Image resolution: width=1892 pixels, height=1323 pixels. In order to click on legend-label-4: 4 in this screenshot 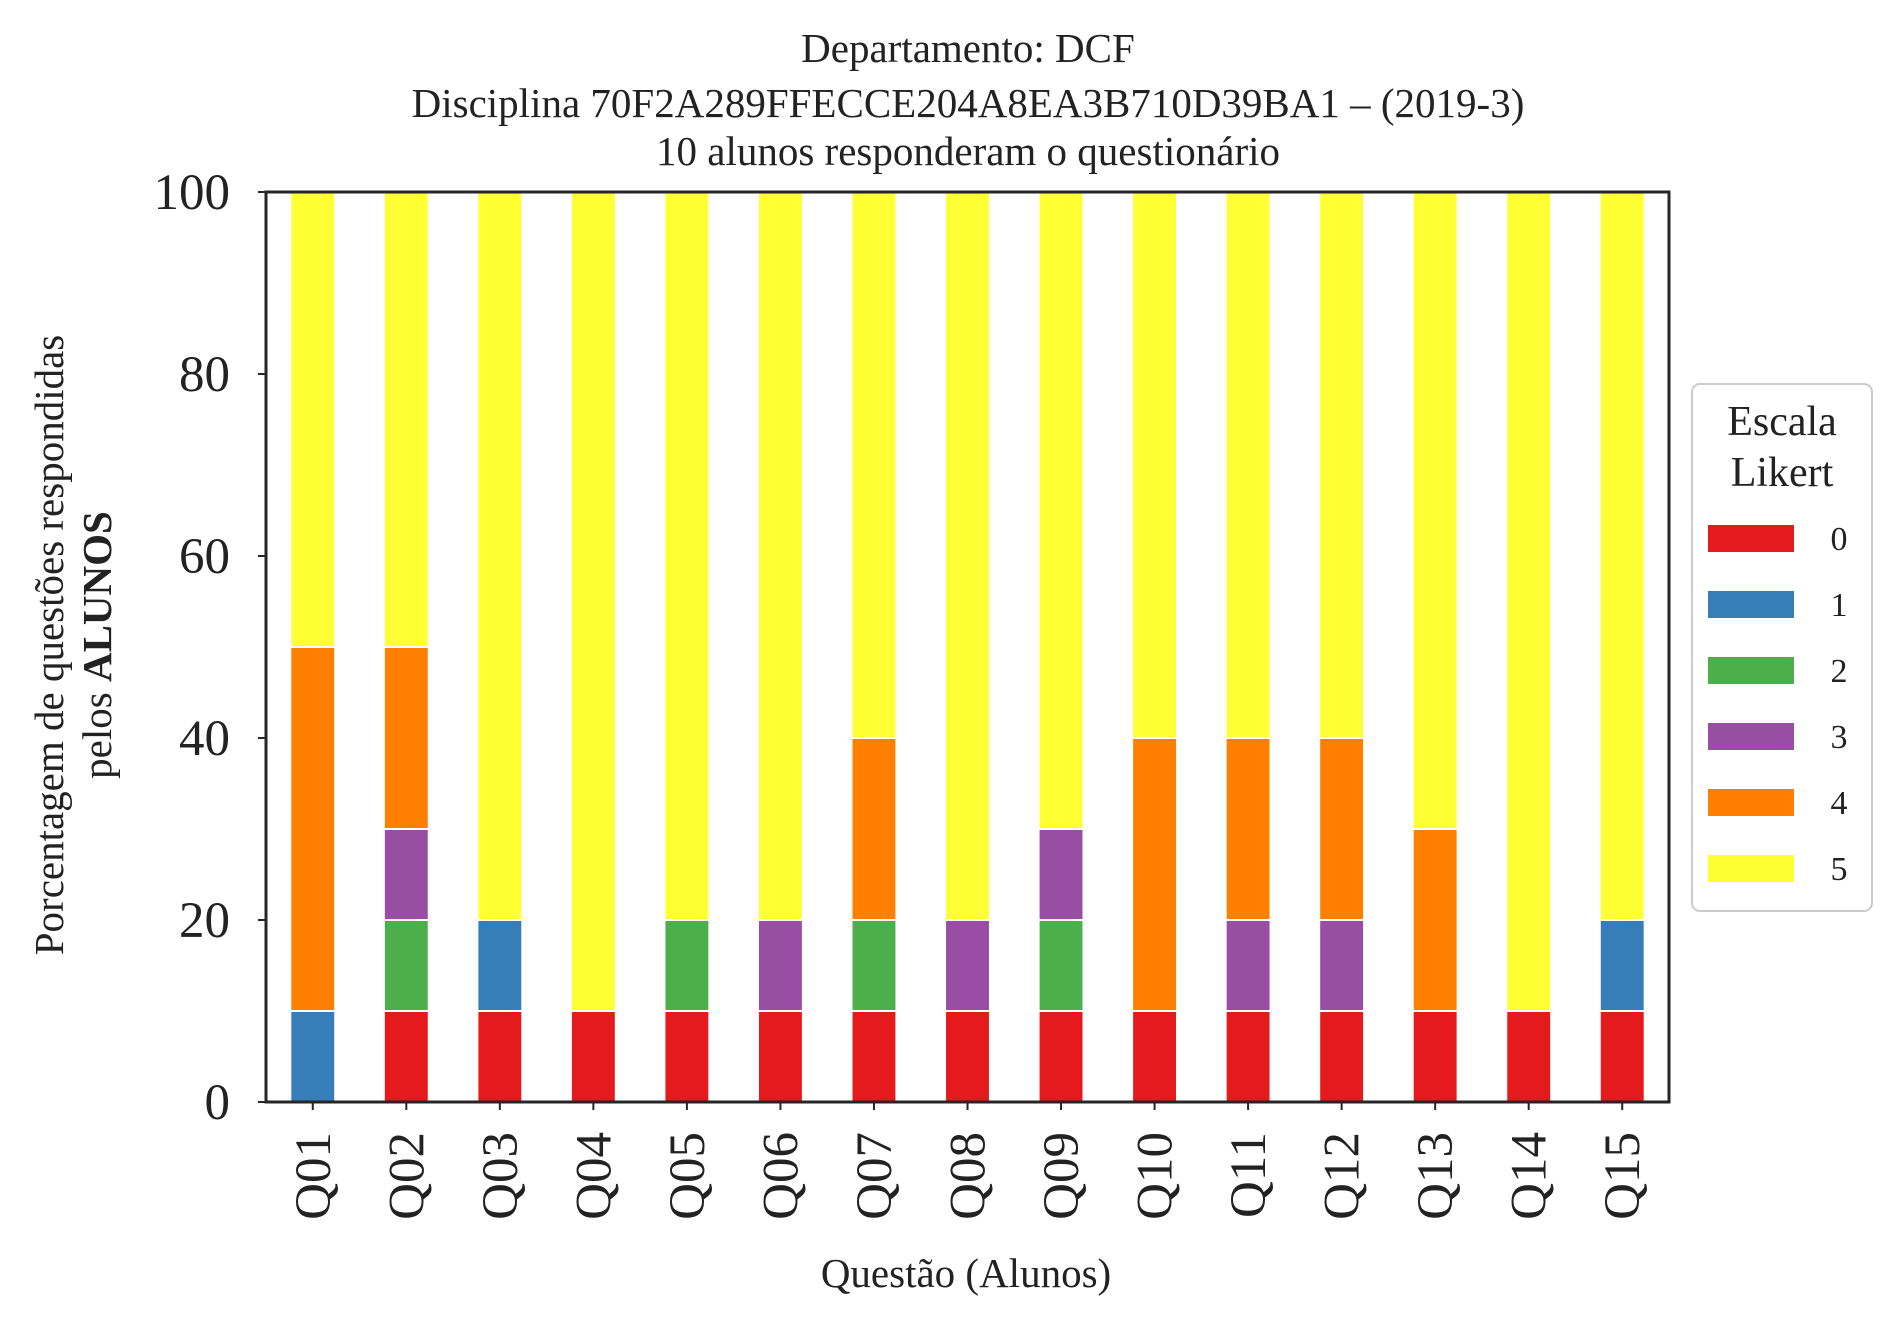, I will do `click(1839, 803)`.